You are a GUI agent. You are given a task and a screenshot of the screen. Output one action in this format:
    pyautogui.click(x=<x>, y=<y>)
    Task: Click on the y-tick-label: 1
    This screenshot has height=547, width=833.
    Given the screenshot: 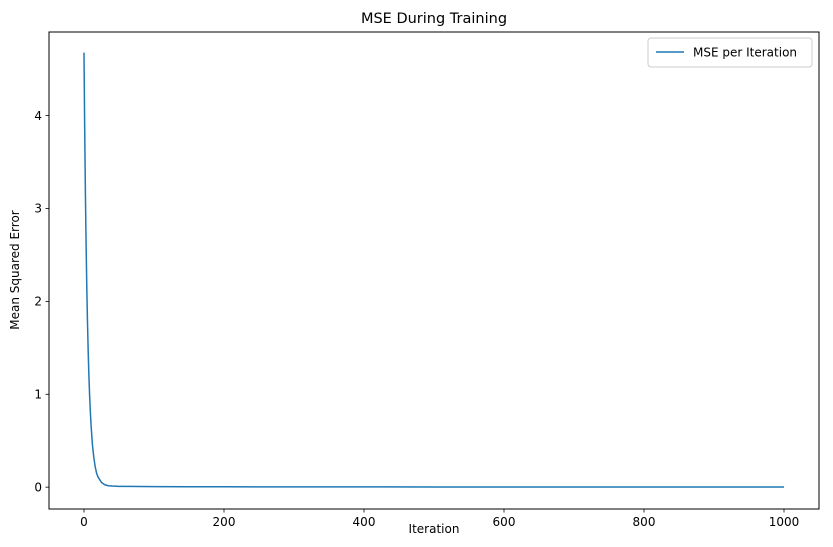 What is the action you would take?
    pyautogui.click(x=38, y=394)
    